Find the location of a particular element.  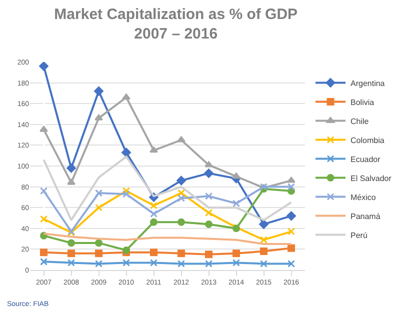

legend-label: México is located at coordinates (363, 197).